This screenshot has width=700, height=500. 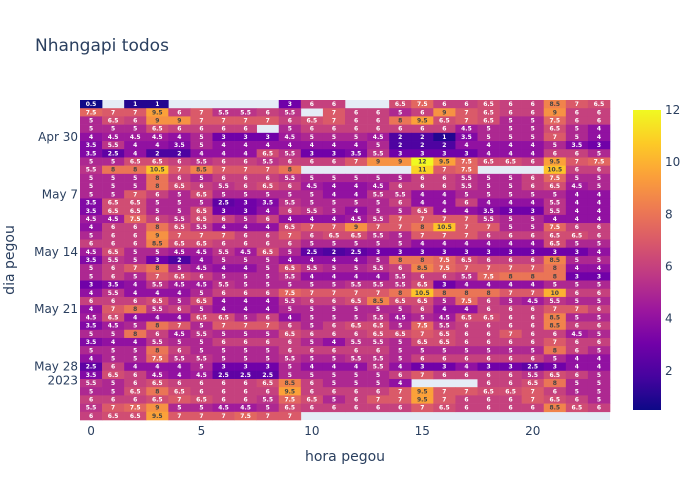 What do you see at coordinates (157, 227) in the screenshot?
I see `cell-value-label: 8` at bounding box center [157, 227].